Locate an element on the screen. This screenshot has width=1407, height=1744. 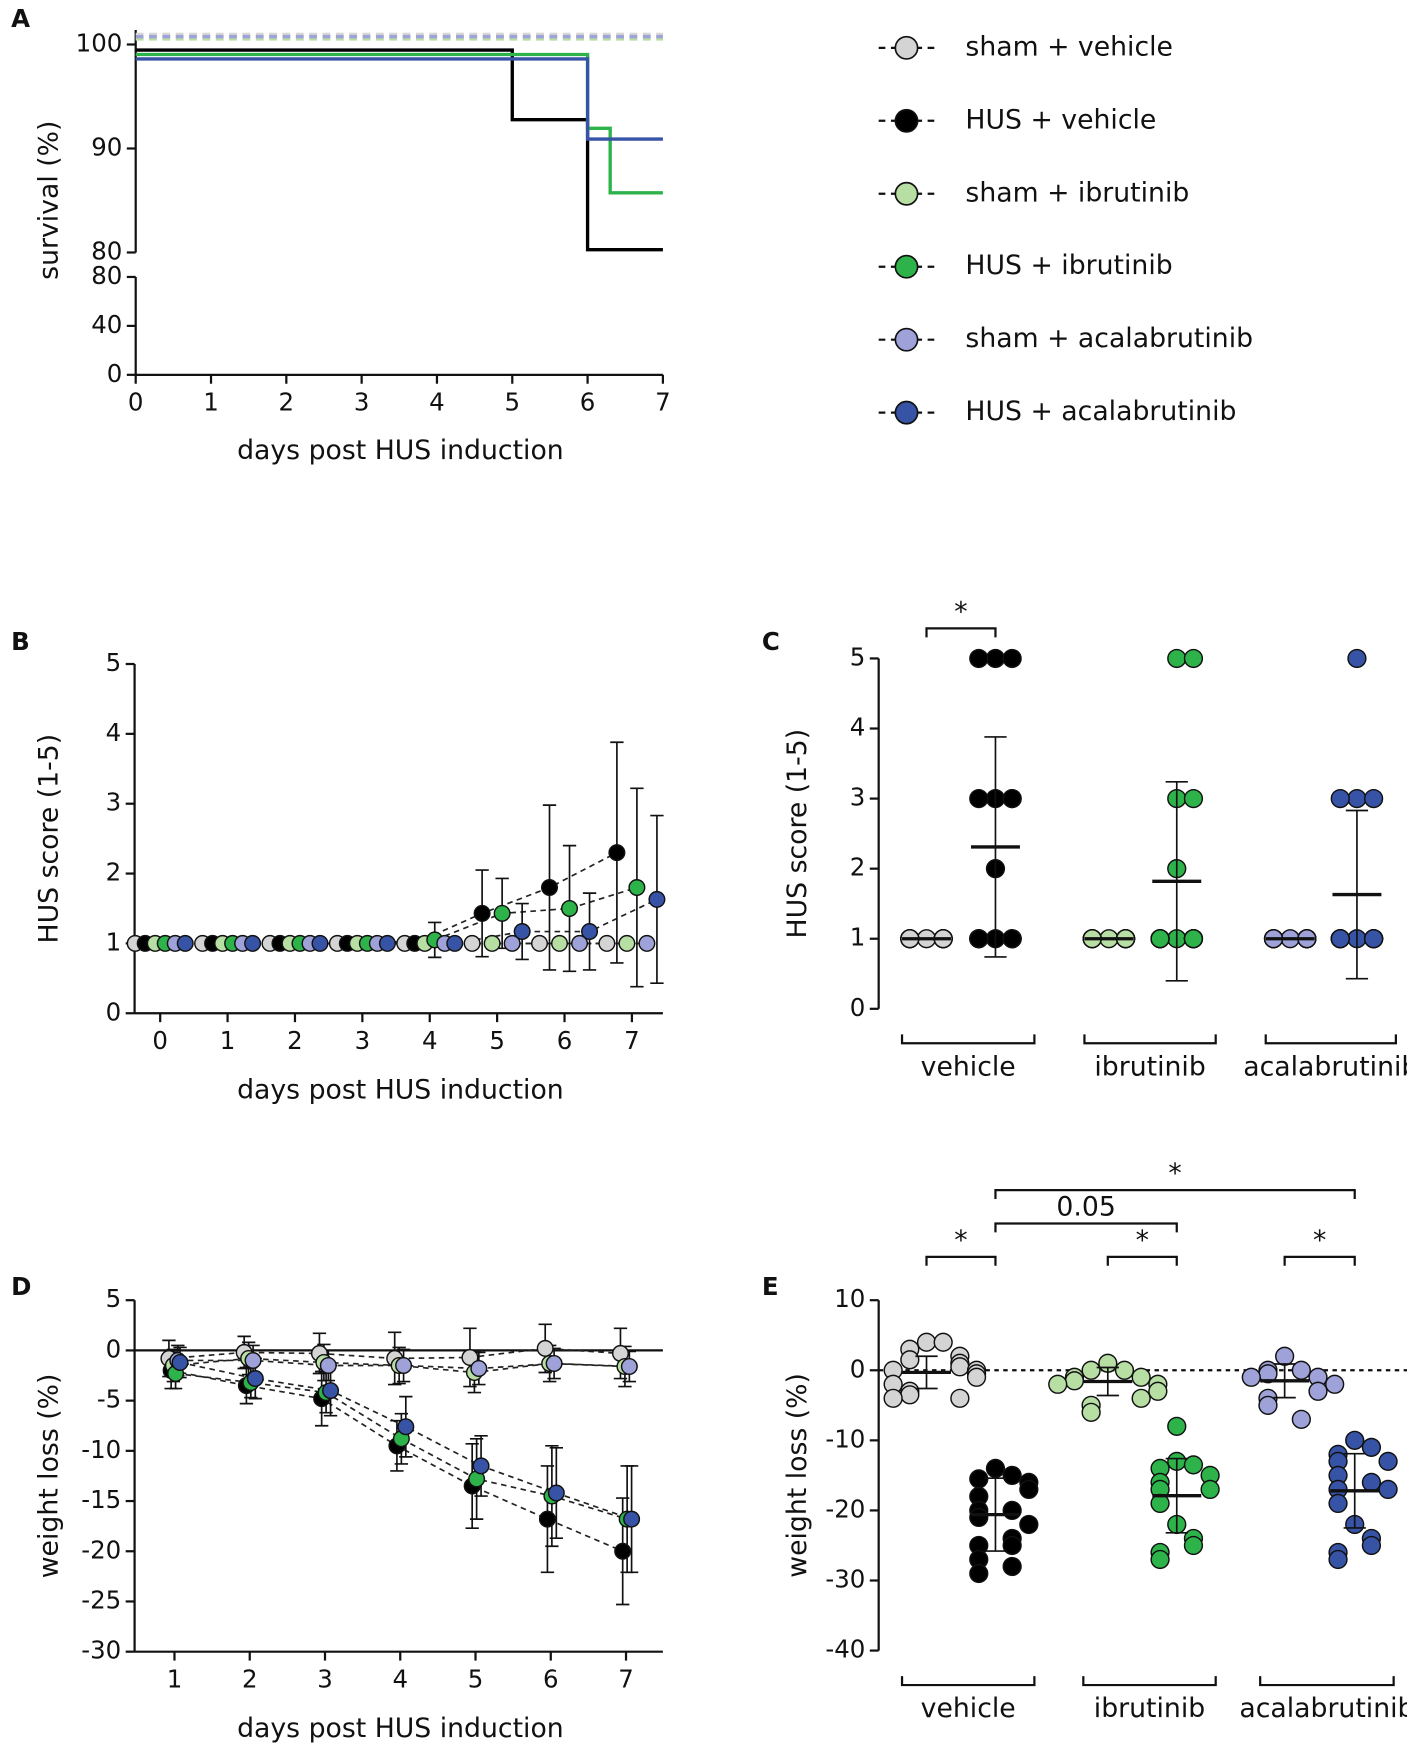
panel-label: D is located at coordinates (21, 1286).